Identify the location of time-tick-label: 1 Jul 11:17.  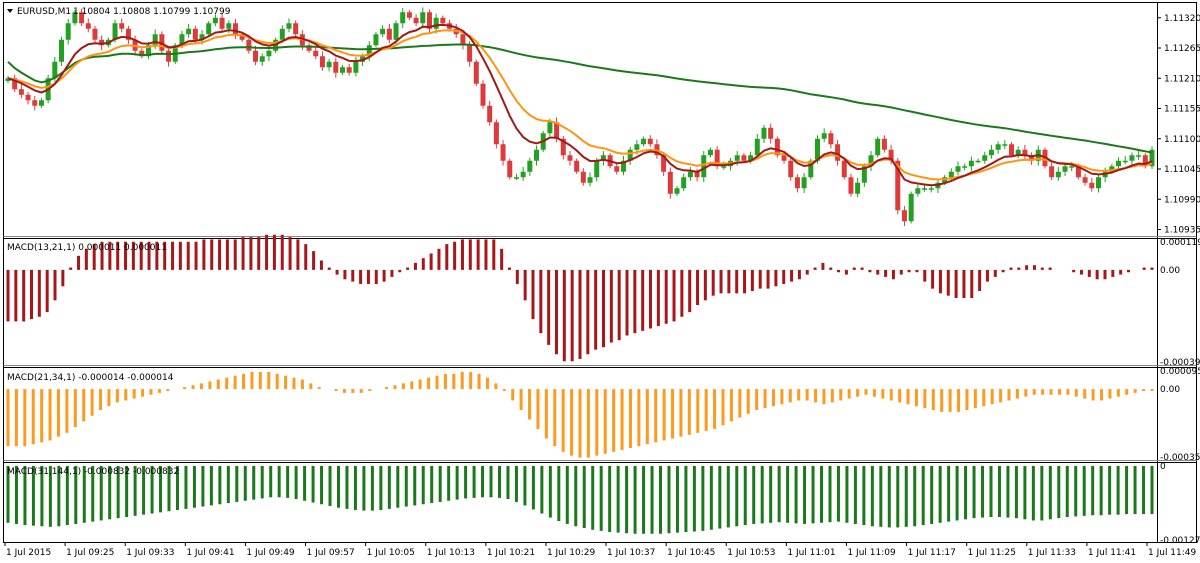
(932, 553).